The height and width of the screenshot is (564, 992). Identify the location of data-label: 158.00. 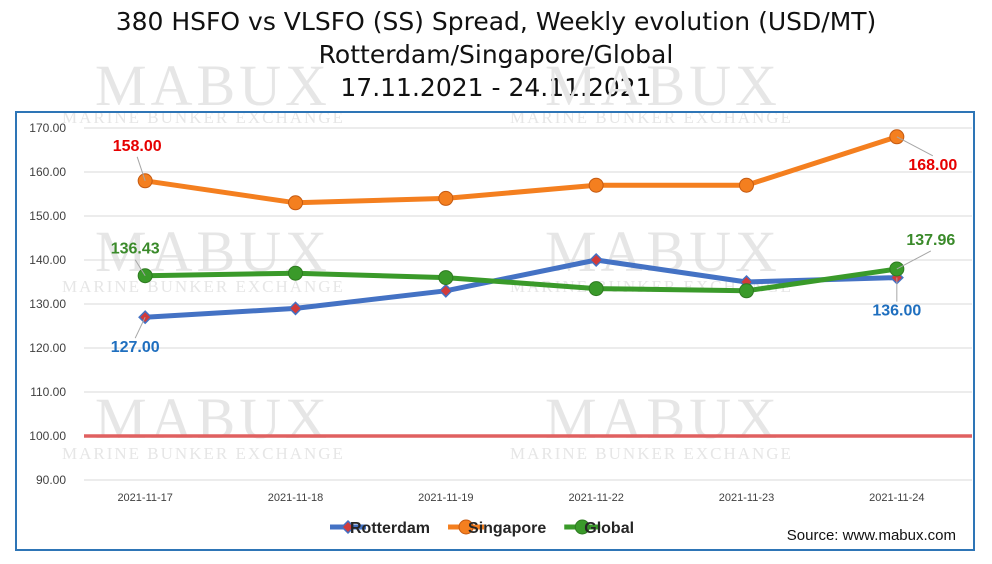
(137, 146).